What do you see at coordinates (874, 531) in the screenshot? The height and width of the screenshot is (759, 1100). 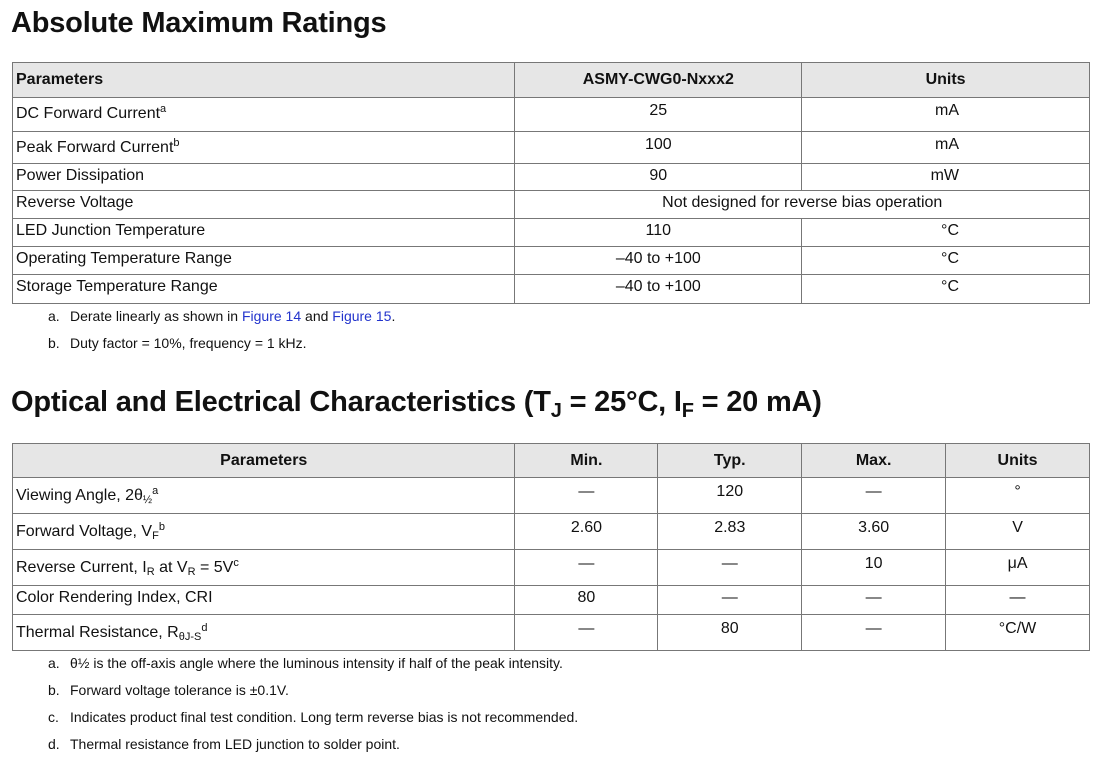 I see `max-cell: 3.60` at bounding box center [874, 531].